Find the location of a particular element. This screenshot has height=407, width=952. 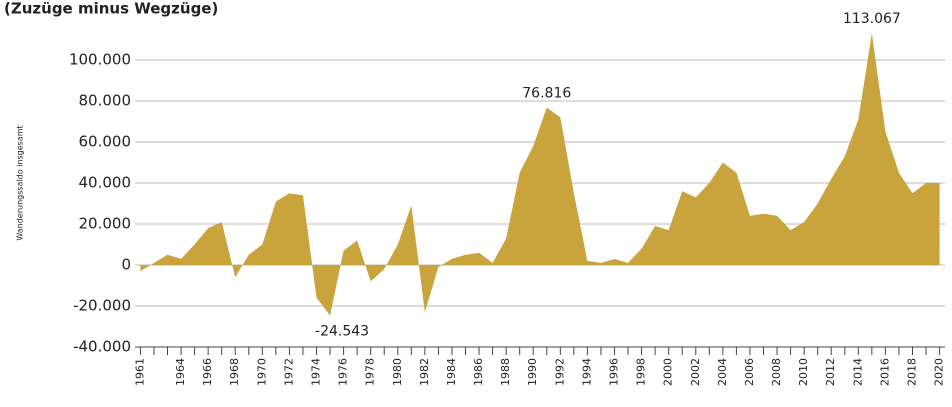

x-tick-label: 2016 is located at coordinates (884, 372).